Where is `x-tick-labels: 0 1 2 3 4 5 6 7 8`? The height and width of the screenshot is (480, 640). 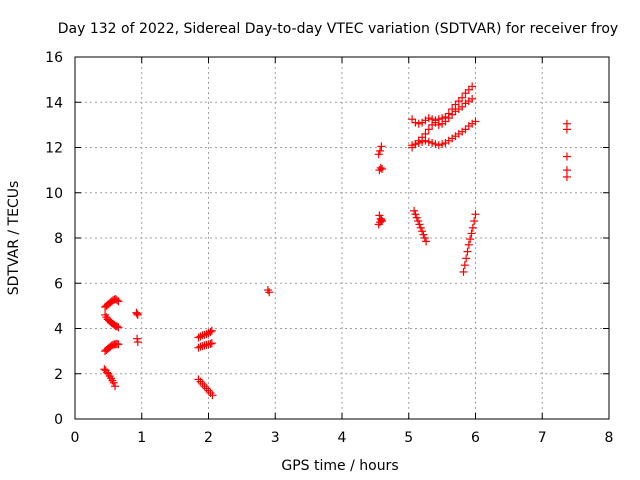
x-tick-labels: 0 1 2 3 4 5 6 7 8 is located at coordinates (342, 438).